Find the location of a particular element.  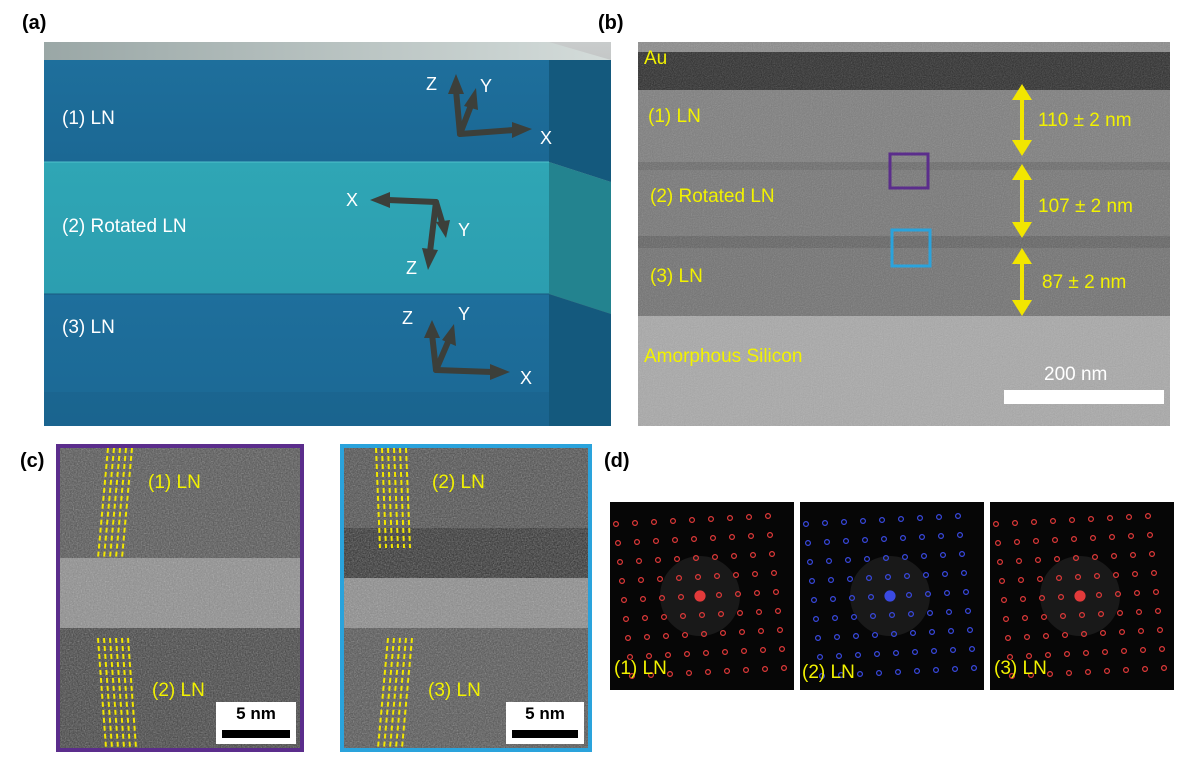

axis-x-label-1: X is located at coordinates (546, 138).